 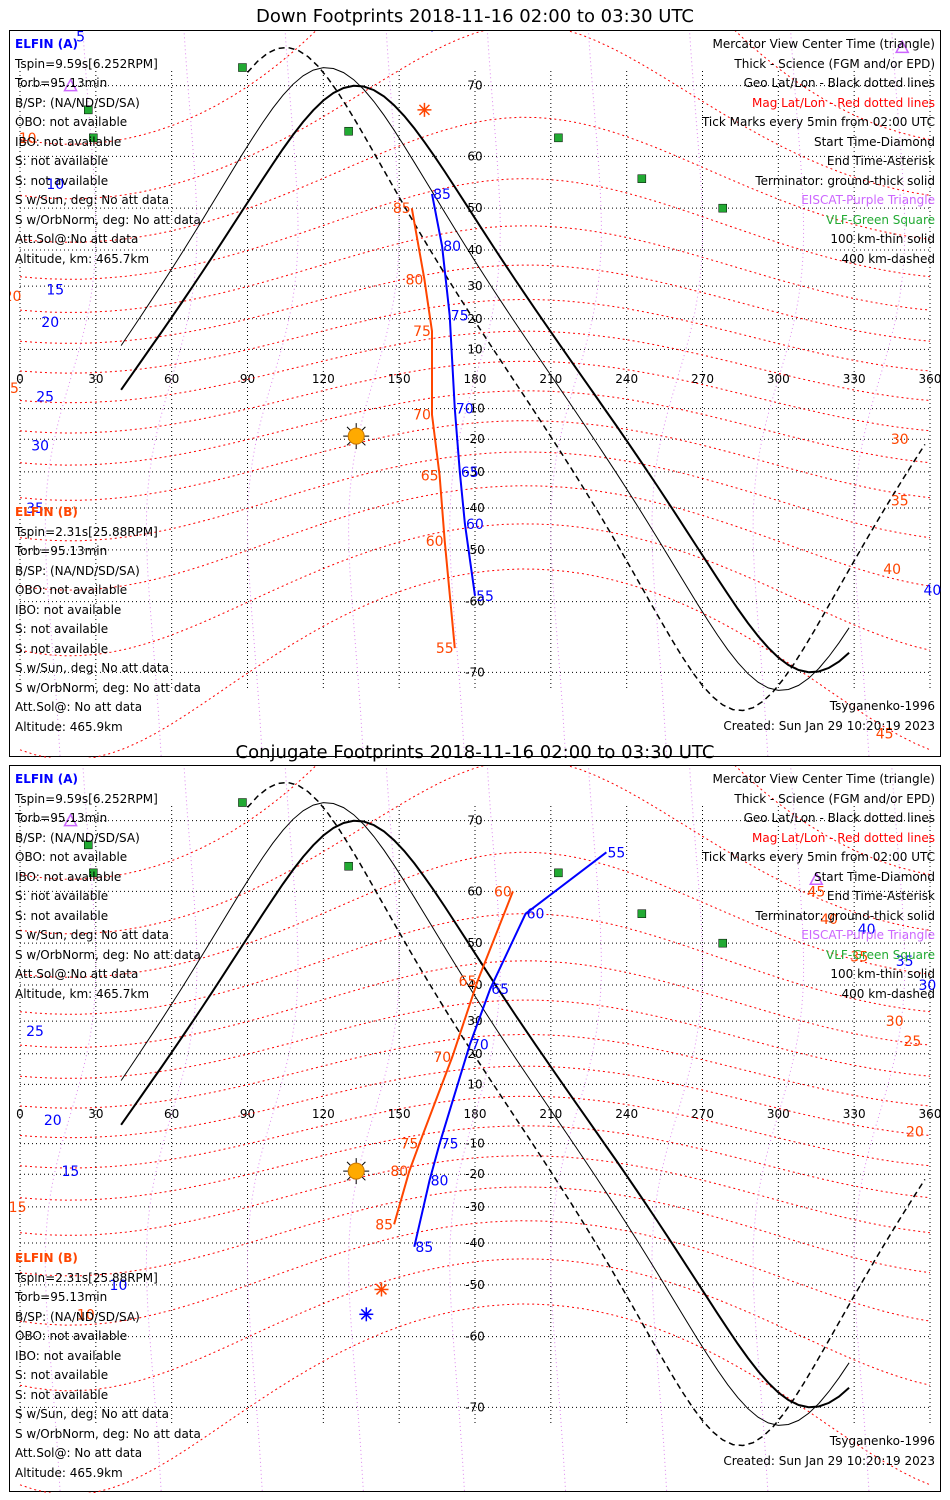 I want to click on x-tick-label: 0, so click(x=20, y=379).